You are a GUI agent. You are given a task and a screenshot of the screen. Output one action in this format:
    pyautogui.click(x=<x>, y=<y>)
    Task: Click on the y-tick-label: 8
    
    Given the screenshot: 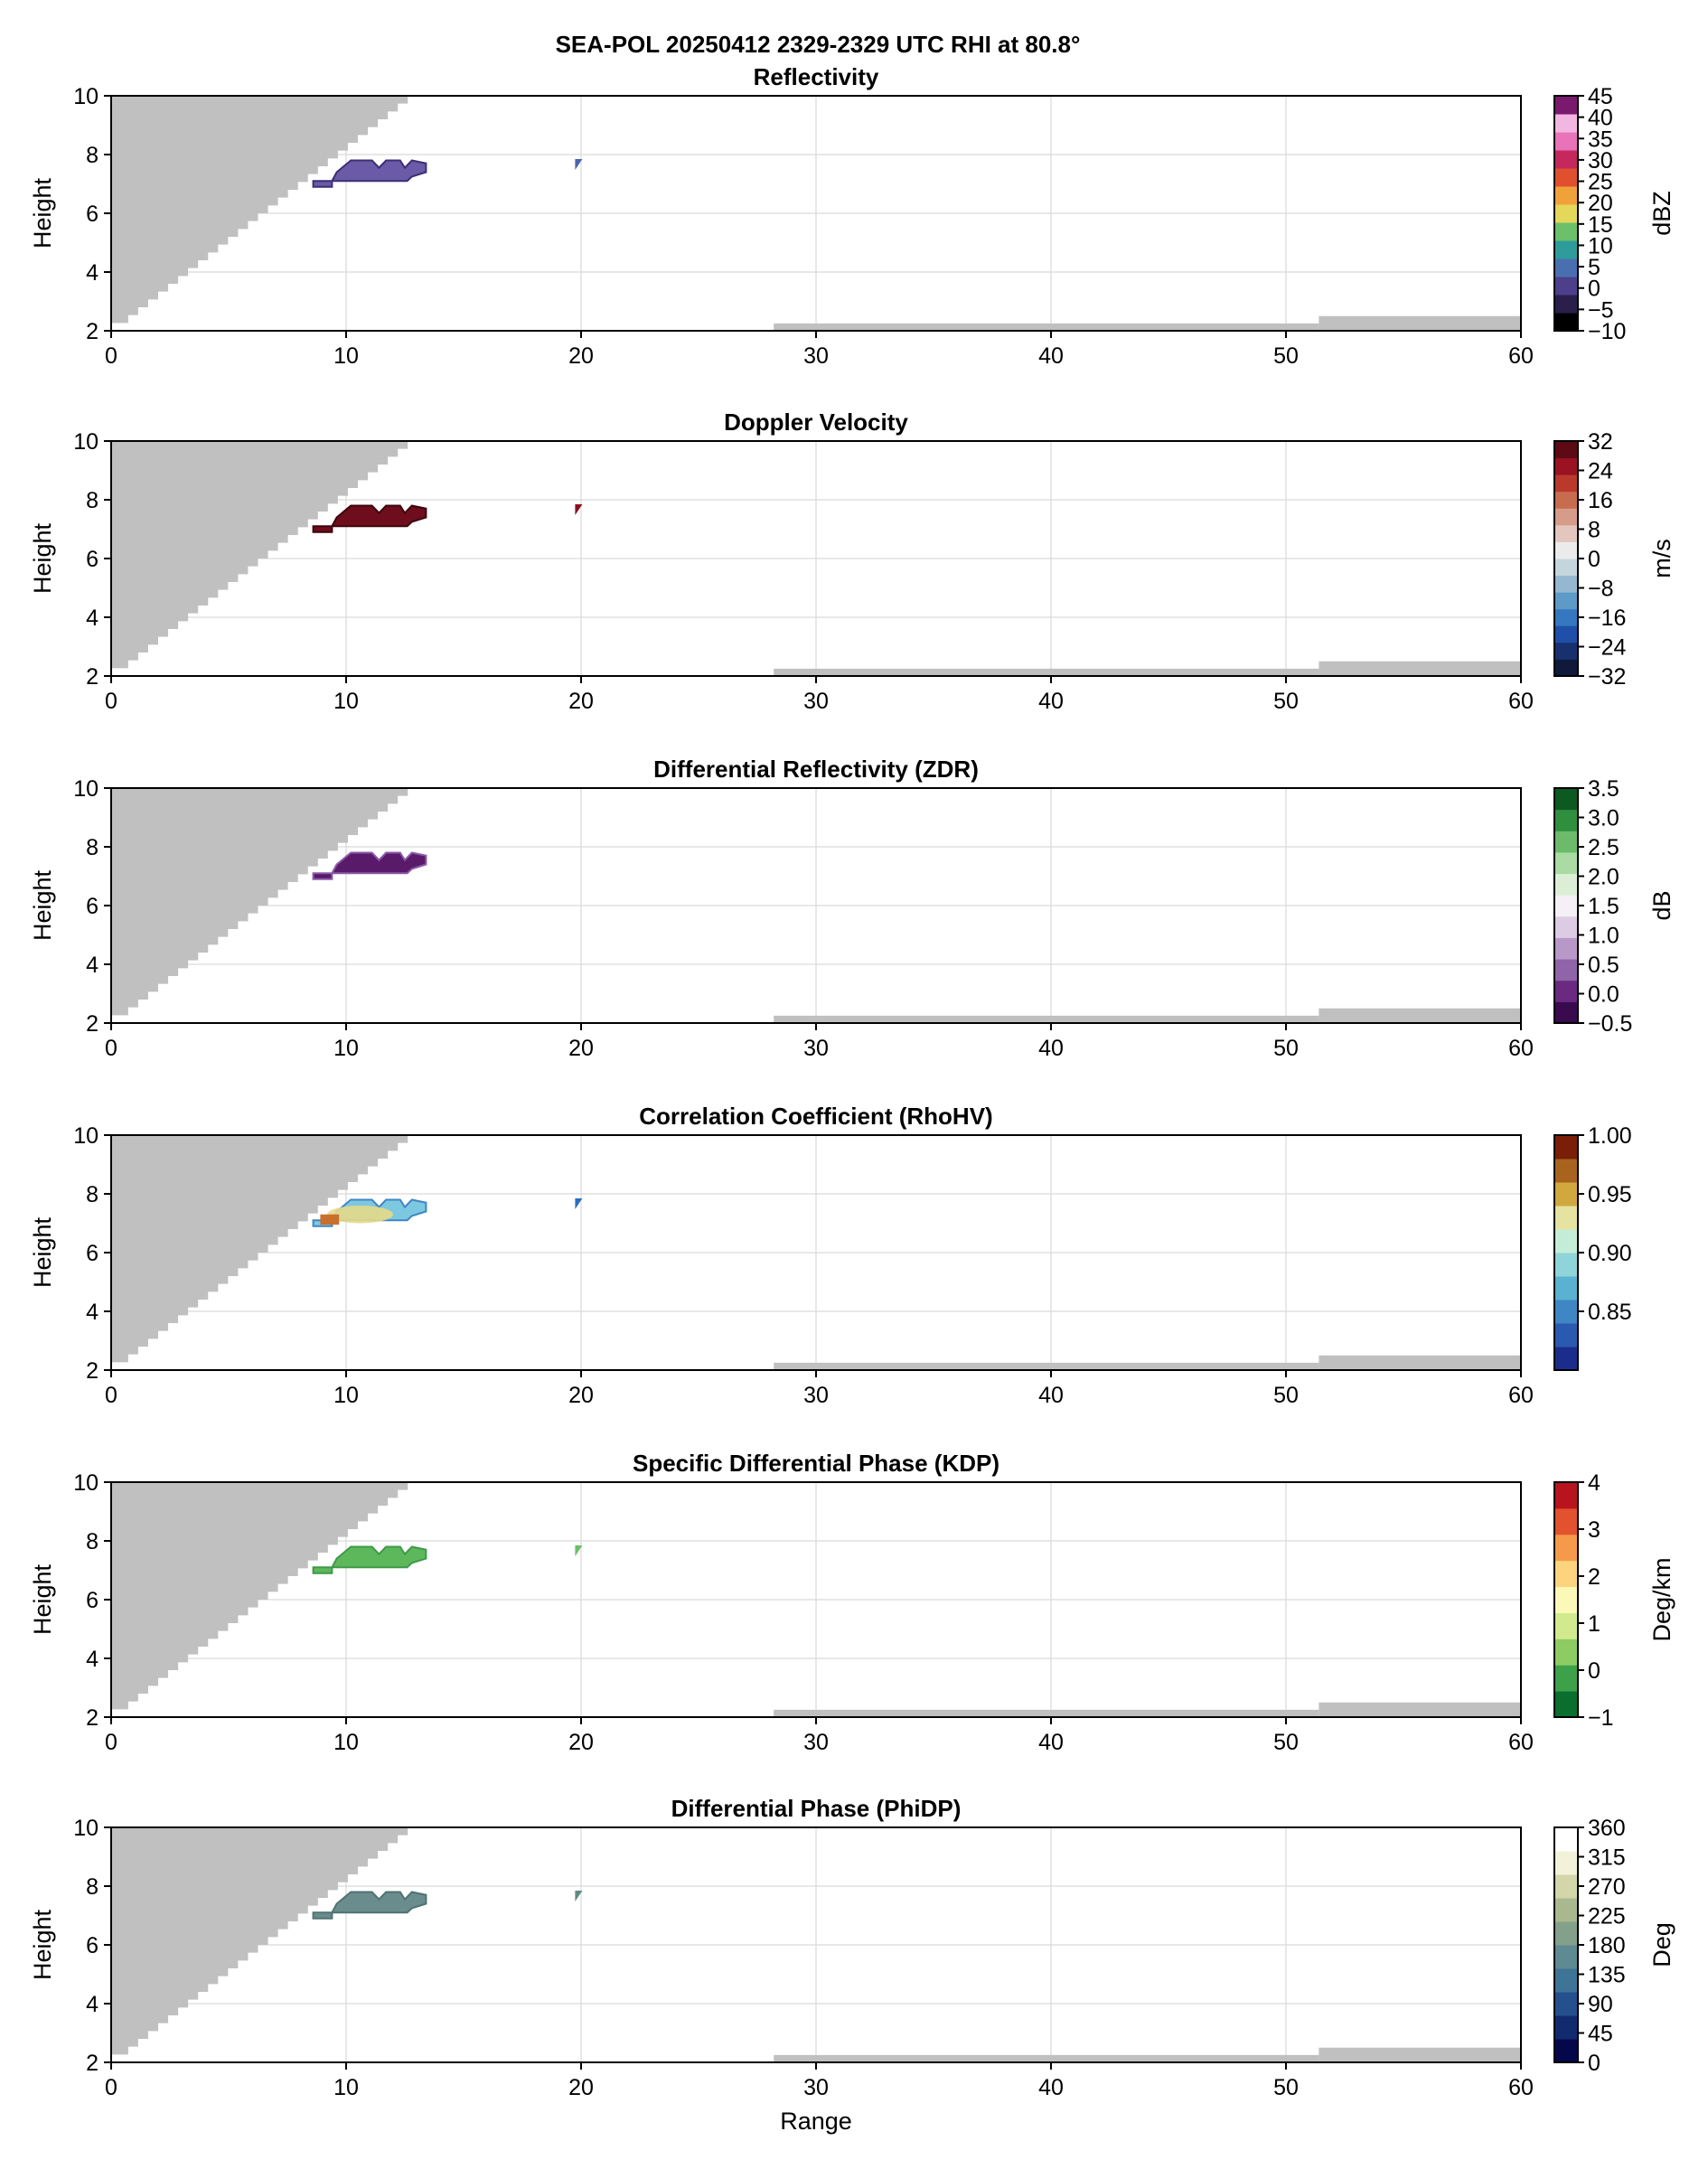 What is the action you would take?
    pyautogui.click(x=92, y=1887)
    